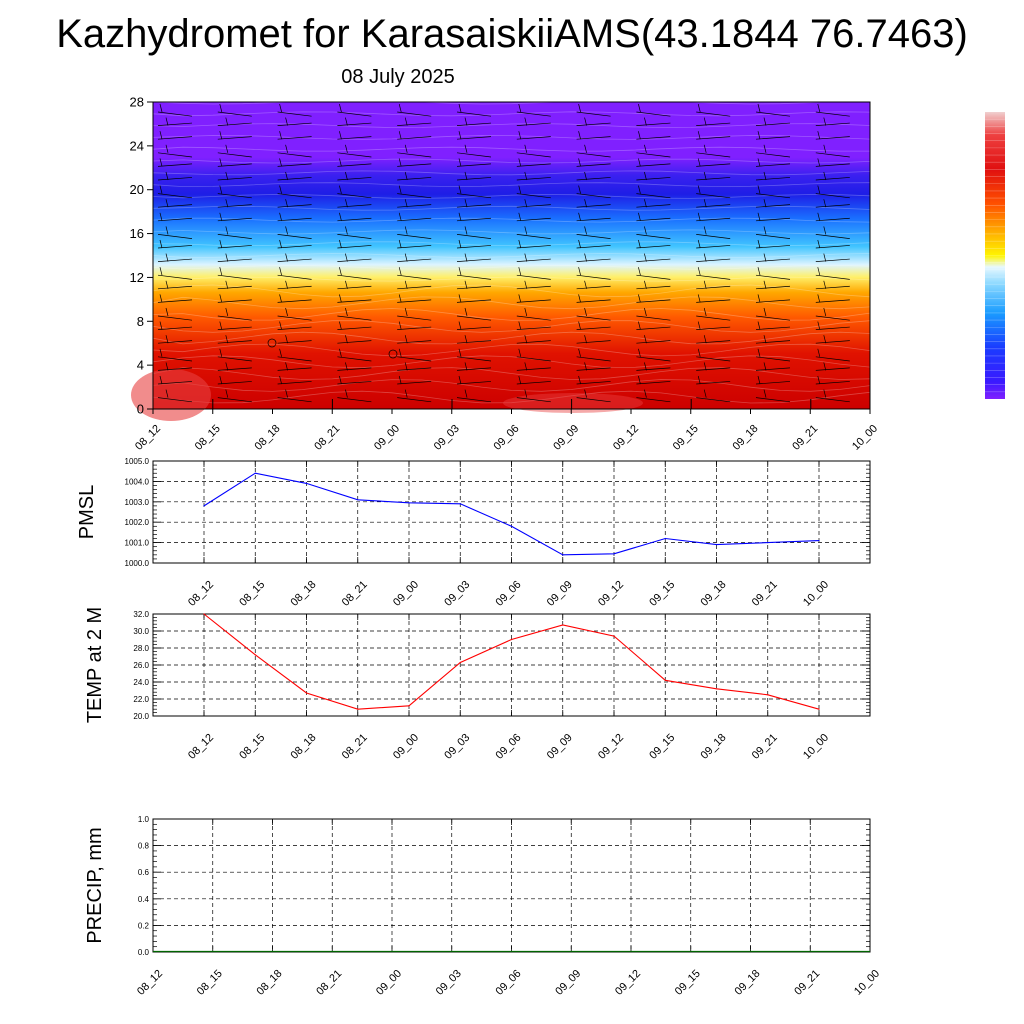 Image resolution: width=1024 pixels, height=1024 pixels. What do you see at coordinates (137, 481) in the screenshot?
I see `y-tick-label: 1004.0` at bounding box center [137, 481].